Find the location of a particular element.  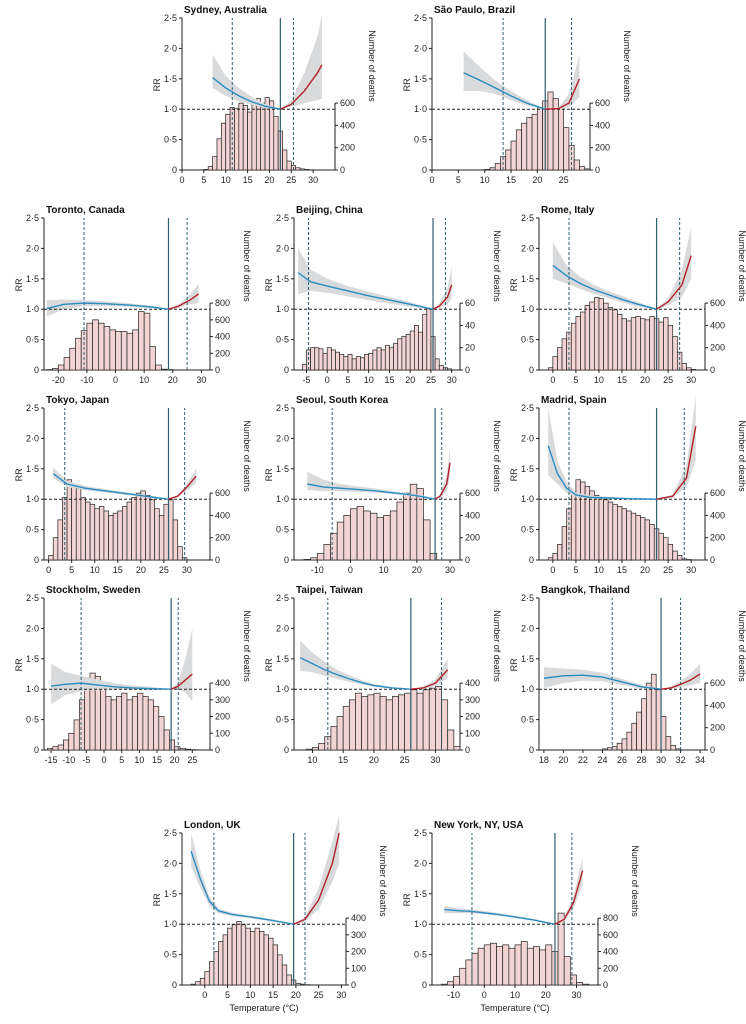

deaths-tick-label: 20 is located at coordinates (470, 348).